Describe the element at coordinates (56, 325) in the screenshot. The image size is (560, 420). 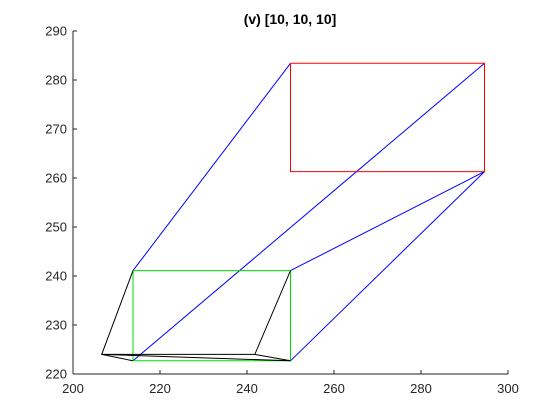
I see `y-tick-label-1: 230` at that location.